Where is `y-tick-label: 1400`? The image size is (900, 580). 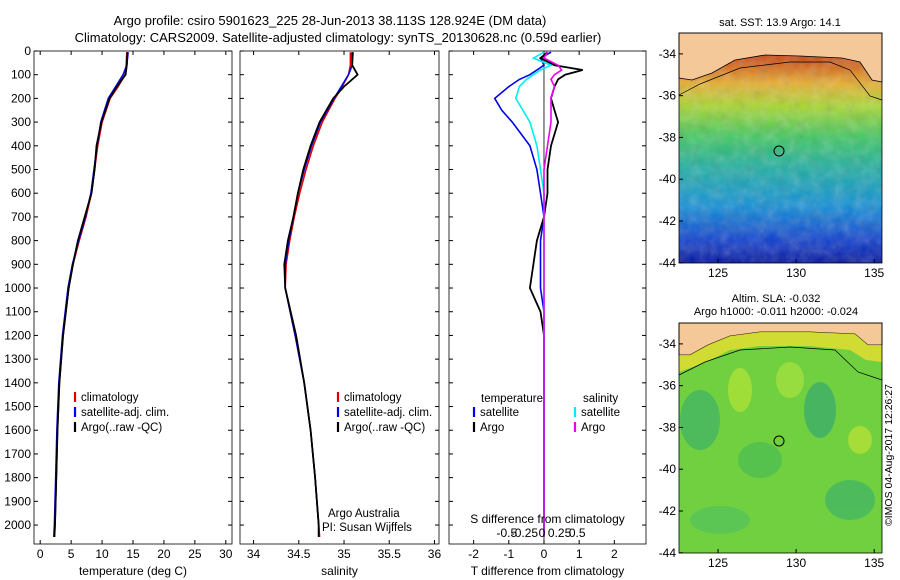 y-tick-label: 1400 is located at coordinates (17, 383).